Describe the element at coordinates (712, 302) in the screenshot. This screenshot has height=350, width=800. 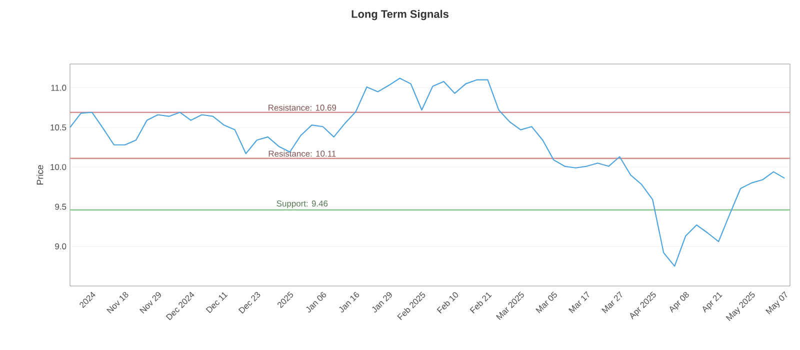
I see `x-tick-label: Apr 21` at that location.